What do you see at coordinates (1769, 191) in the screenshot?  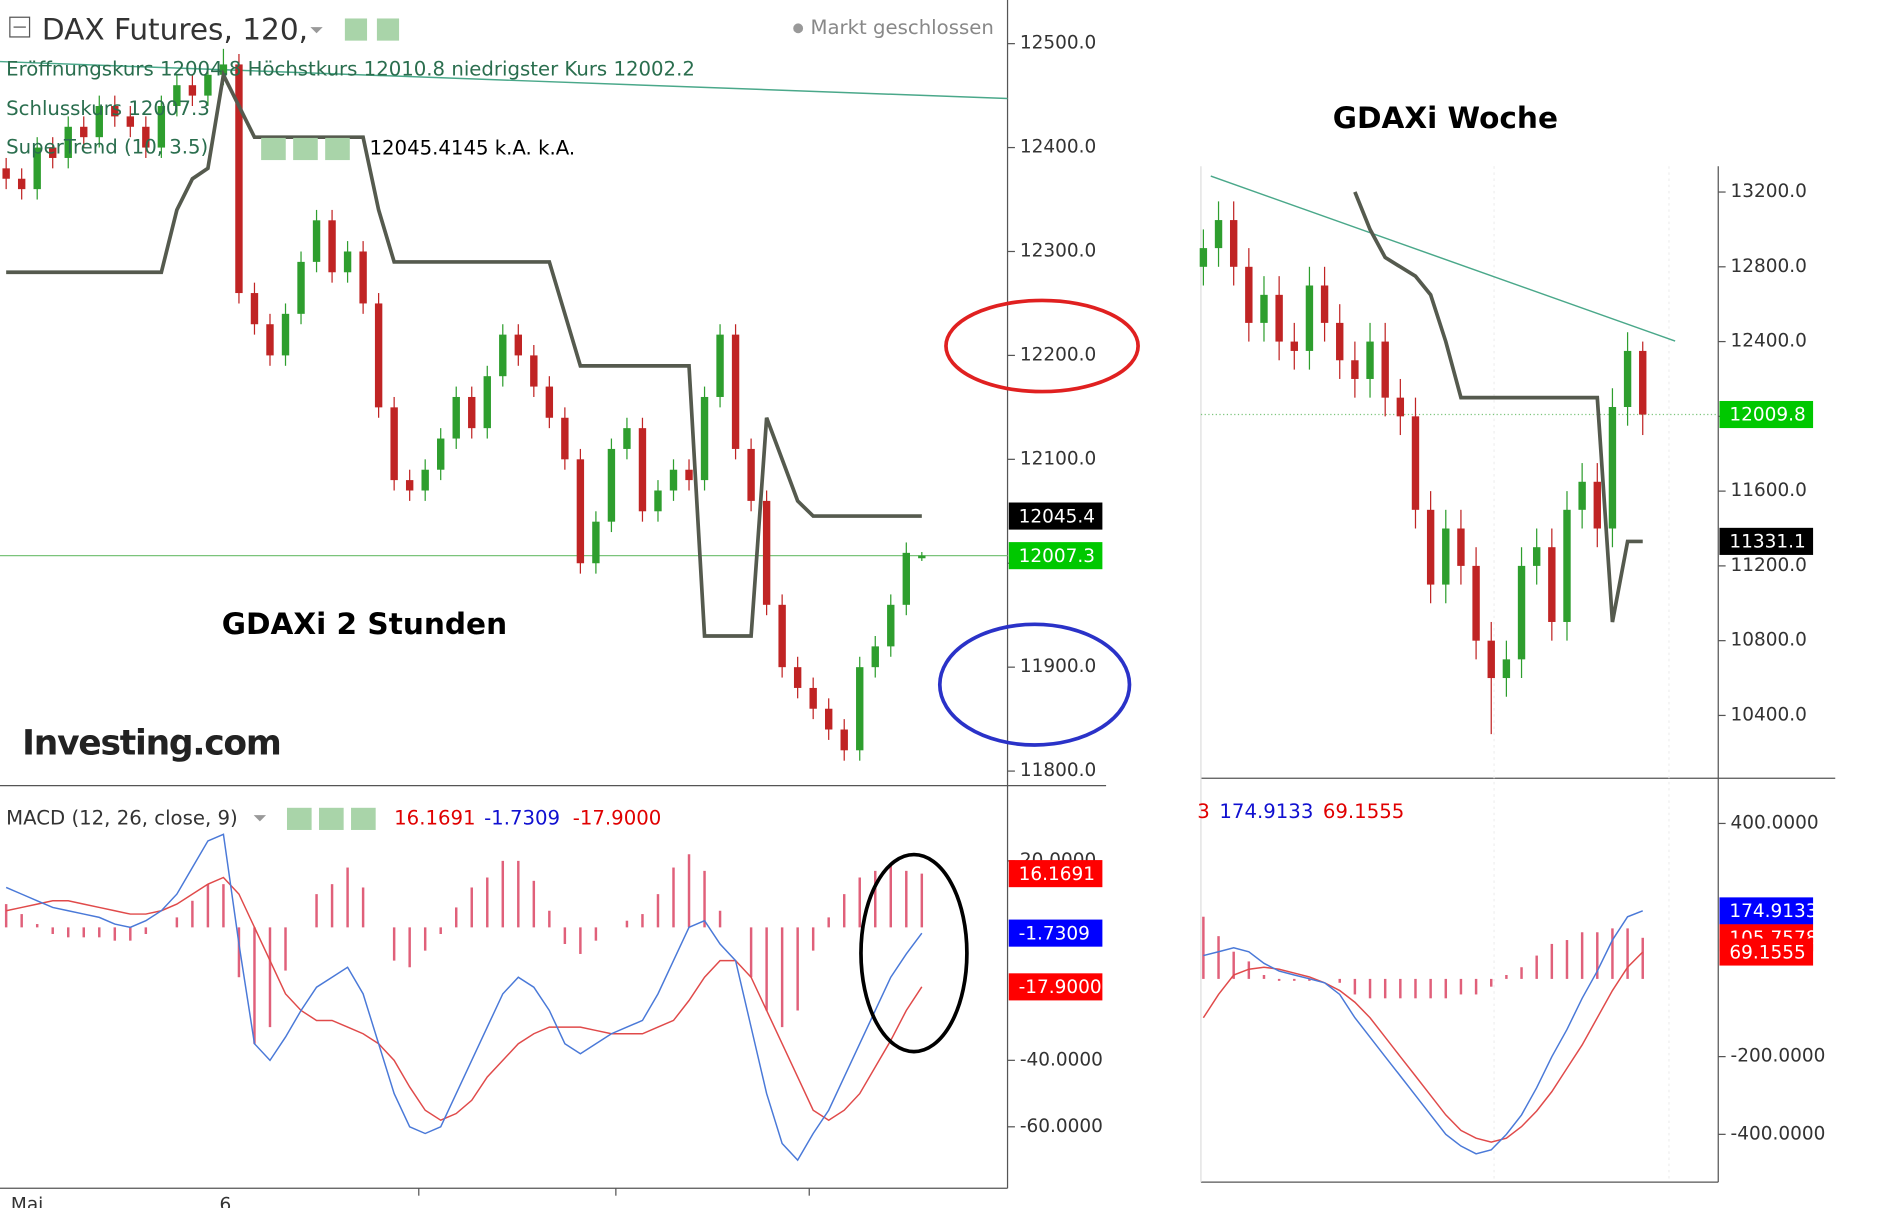 I see `y-tick-label: 13200.0` at bounding box center [1769, 191].